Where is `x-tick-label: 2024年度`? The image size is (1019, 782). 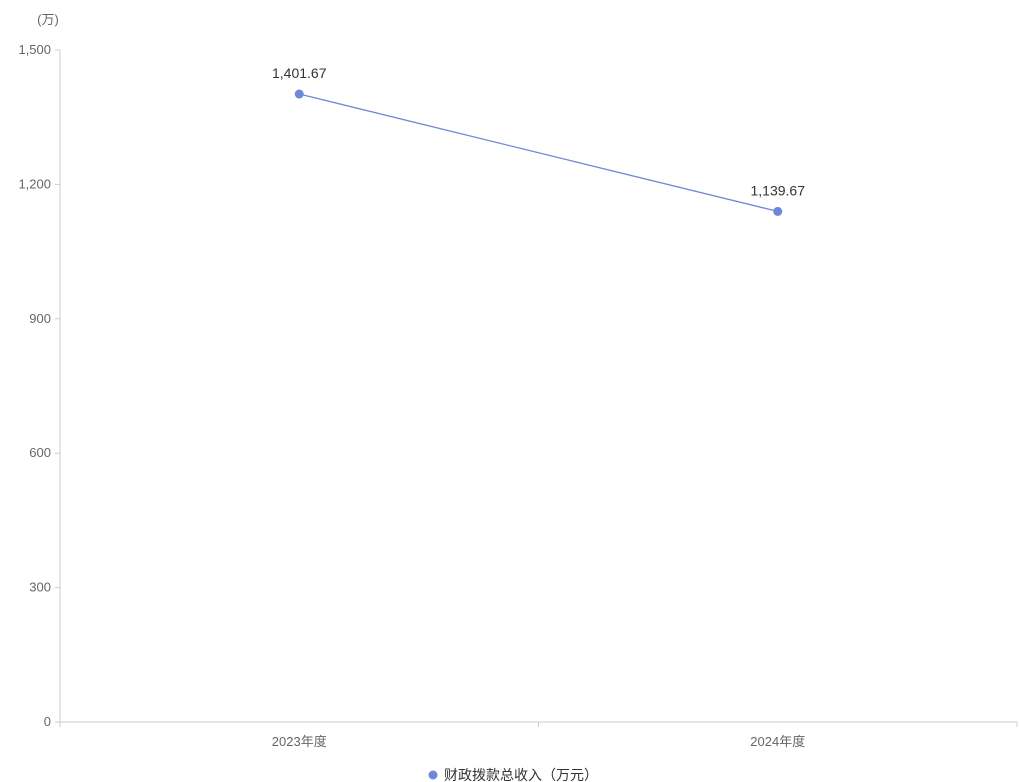 x-tick-label: 2024年度 is located at coordinates (777, 741).